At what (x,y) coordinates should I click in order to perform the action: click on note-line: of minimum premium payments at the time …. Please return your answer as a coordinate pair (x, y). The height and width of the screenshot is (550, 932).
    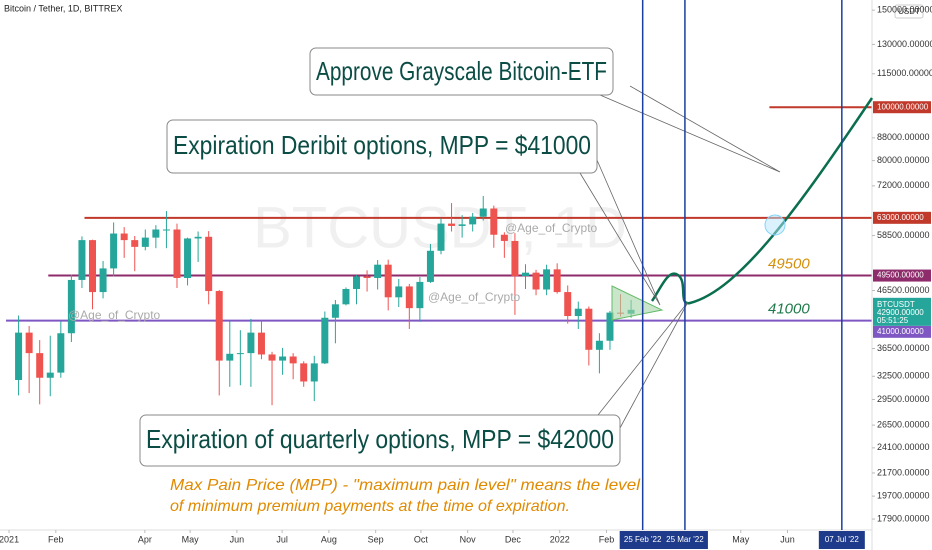
    Looking at the image, I should click on (370, 506).